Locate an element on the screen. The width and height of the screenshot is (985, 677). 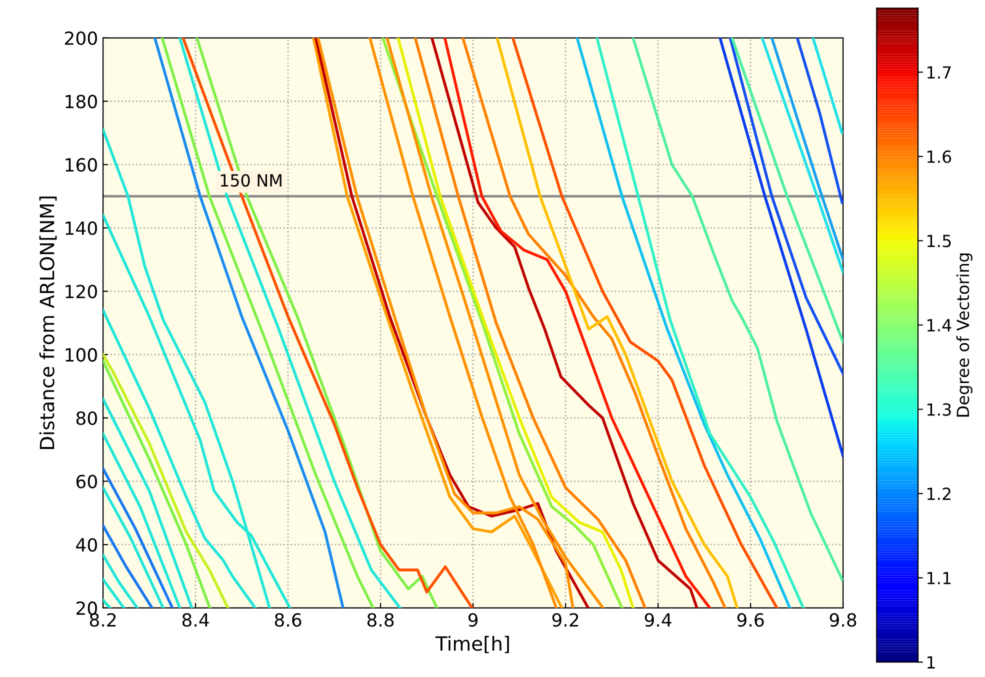
color-bar-label: 1.3 is located at coordinates (939, 409).